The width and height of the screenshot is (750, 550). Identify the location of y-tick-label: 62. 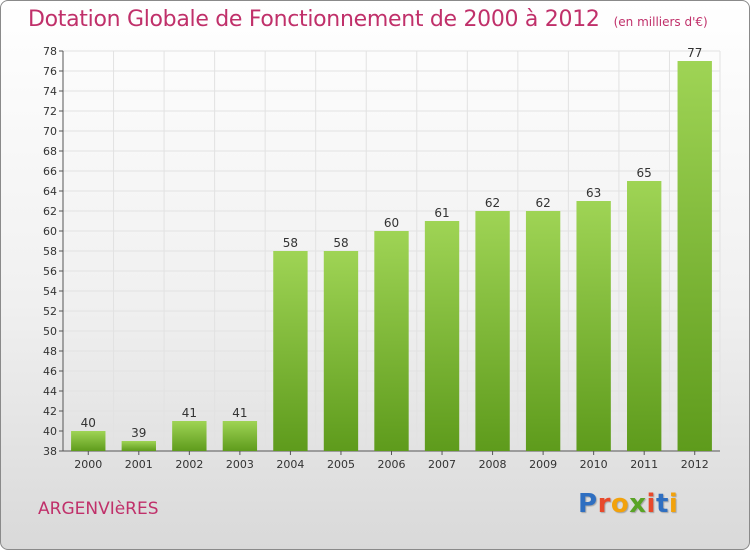
(50, 211).